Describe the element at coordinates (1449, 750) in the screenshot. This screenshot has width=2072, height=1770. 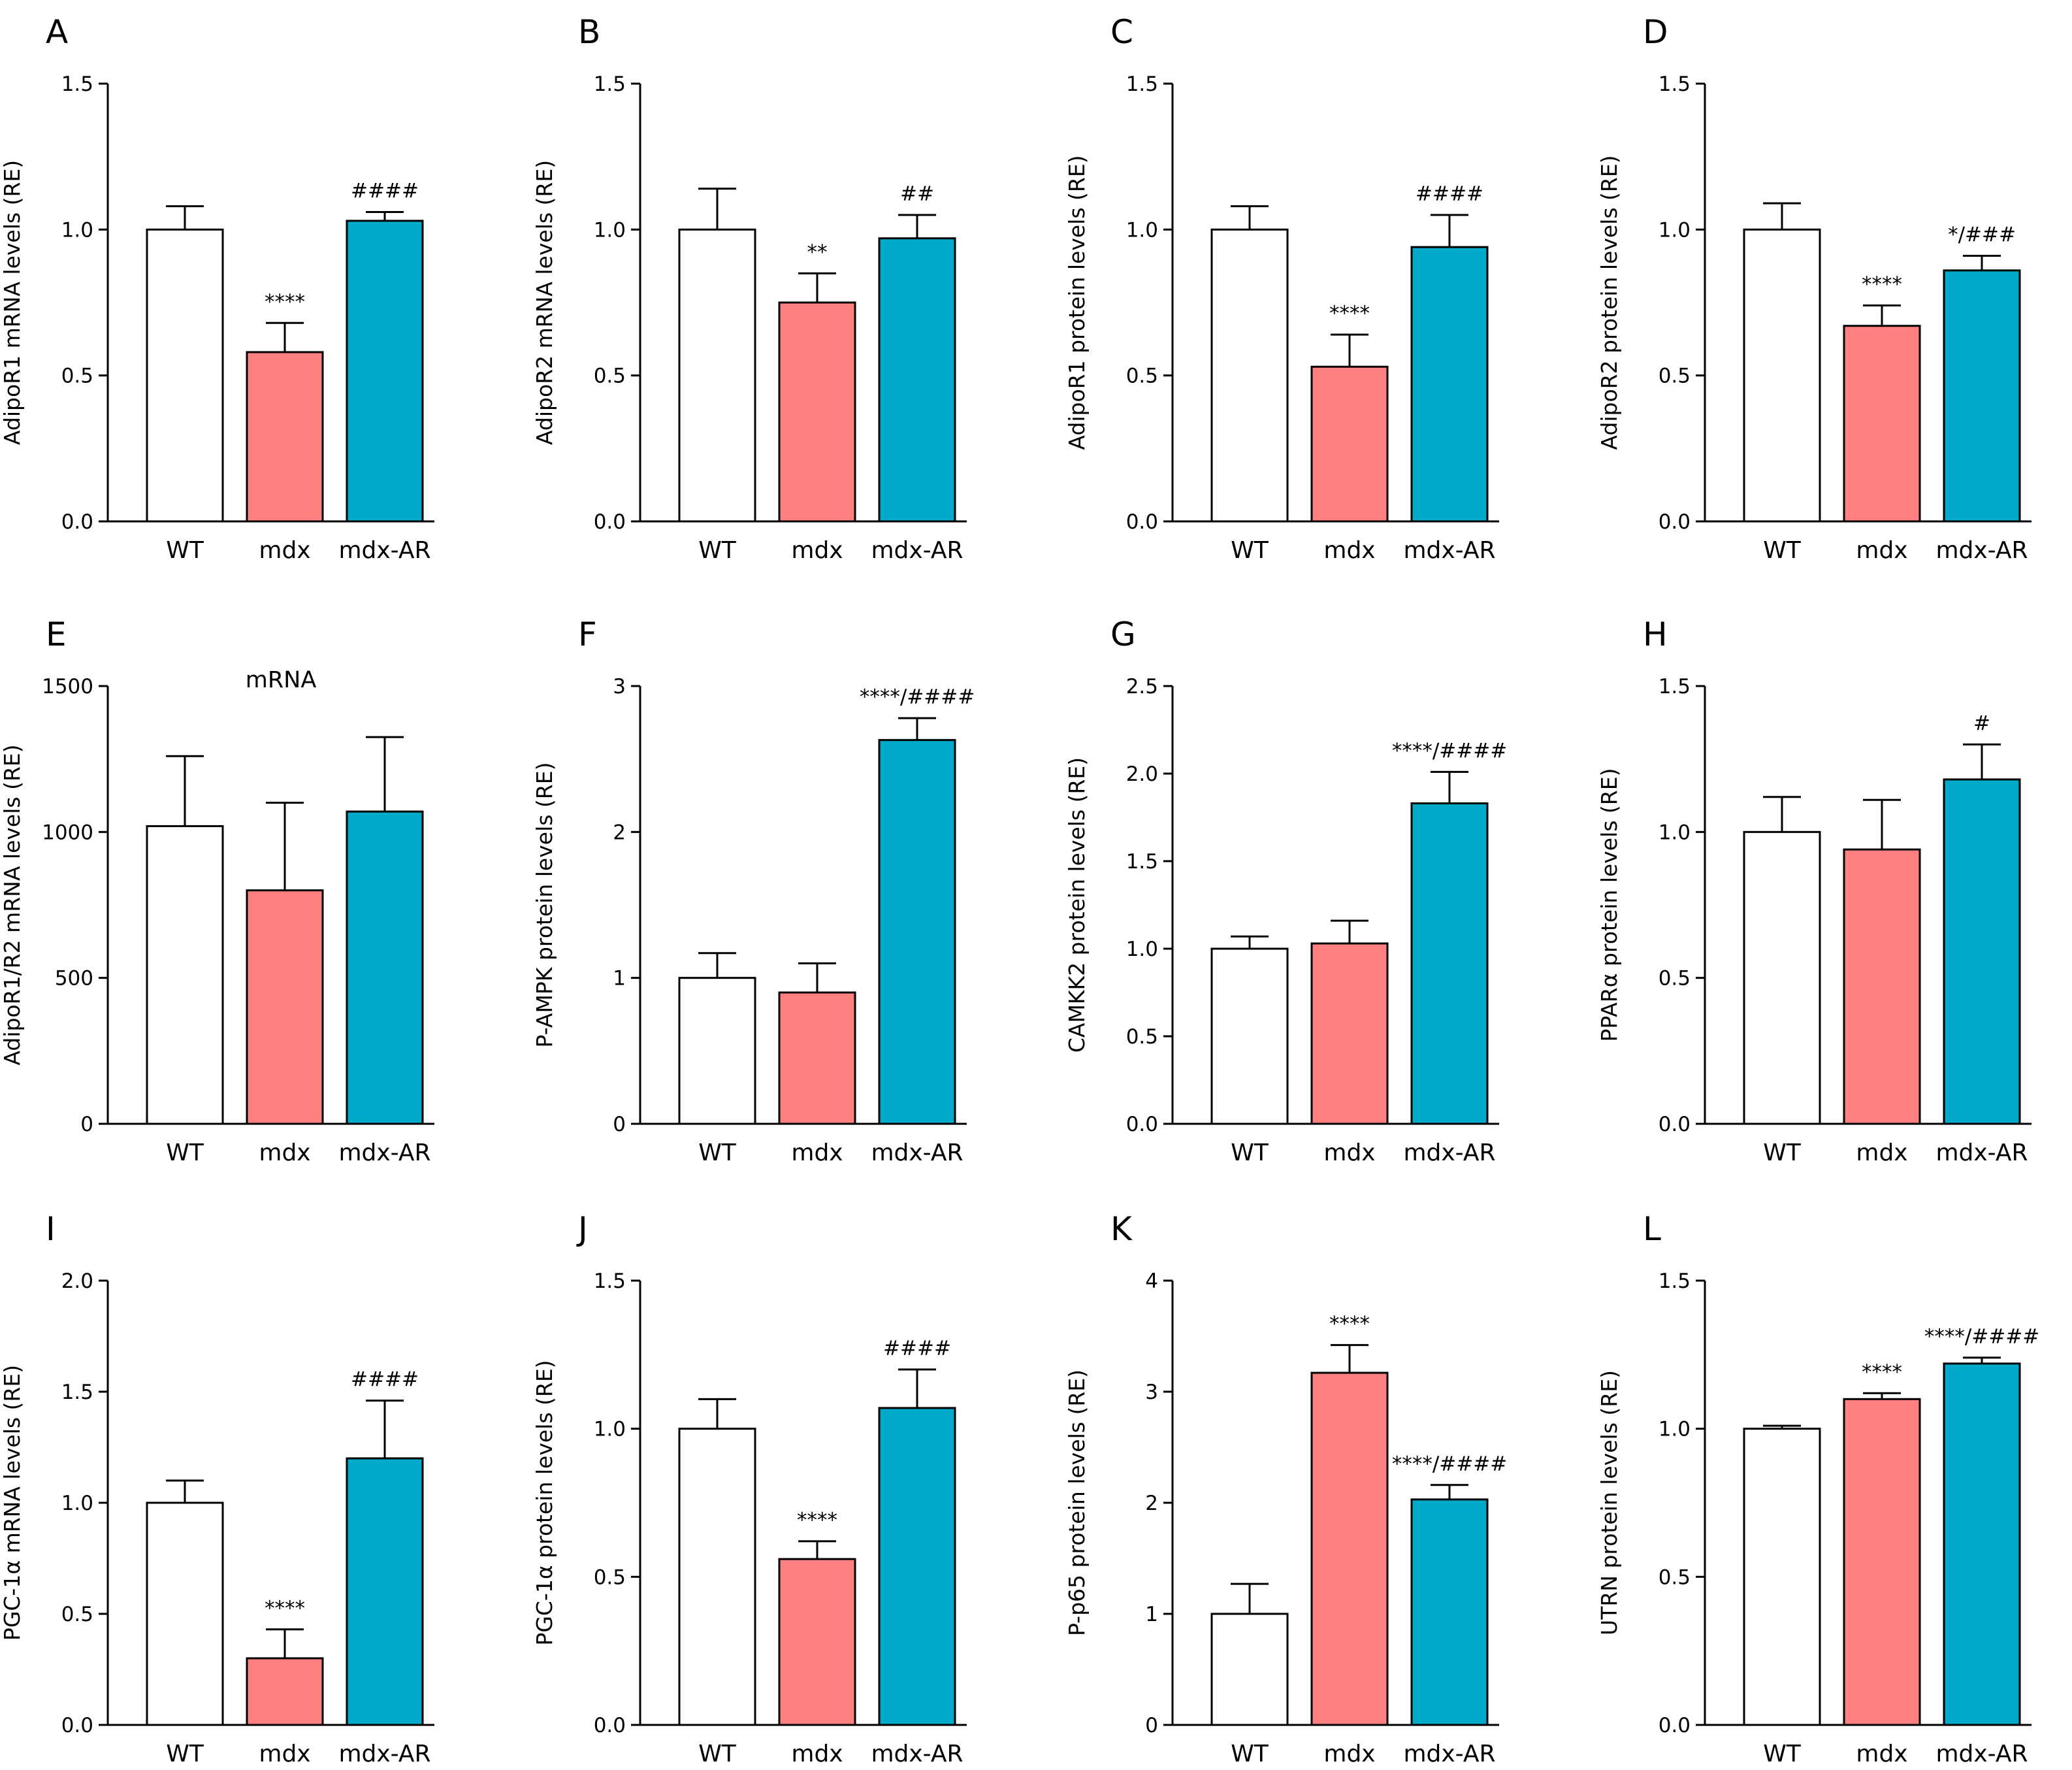
I see `panel-g-annotation: ****/####` at that location.